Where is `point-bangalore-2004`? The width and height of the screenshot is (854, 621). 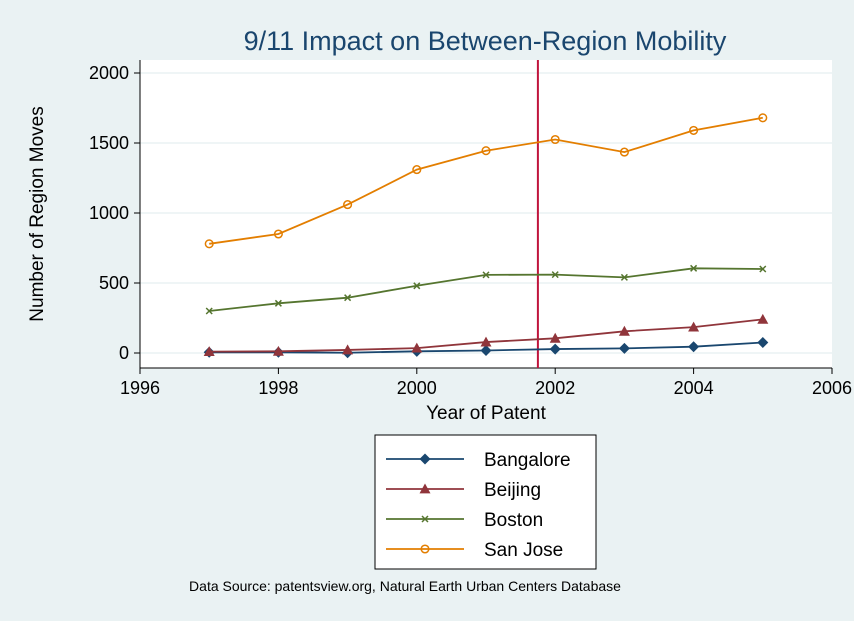 point-bangalore-2004 is located at coordinates (694, 347).